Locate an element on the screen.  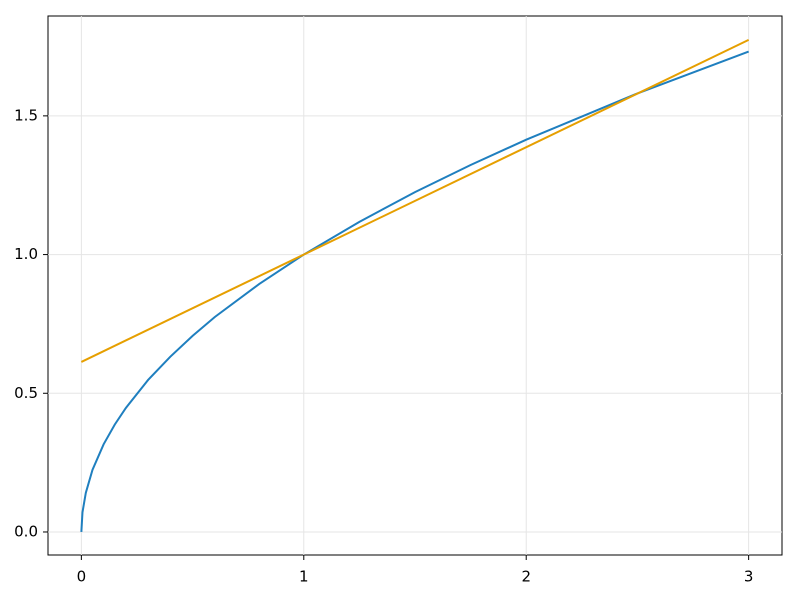
y-tick-label: 0.5 is located at coordinates (26, 393).